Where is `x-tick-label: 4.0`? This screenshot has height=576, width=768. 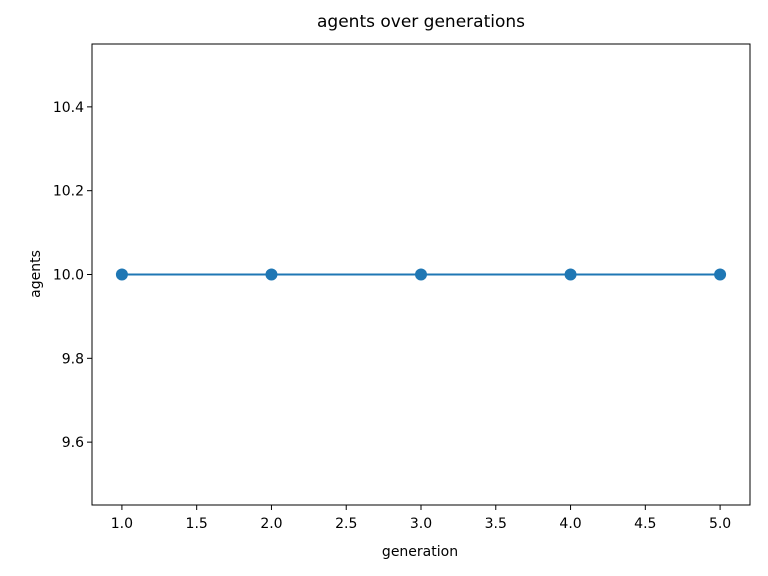
x-tick-label: 4.0 is located at coordinates (570, 524).